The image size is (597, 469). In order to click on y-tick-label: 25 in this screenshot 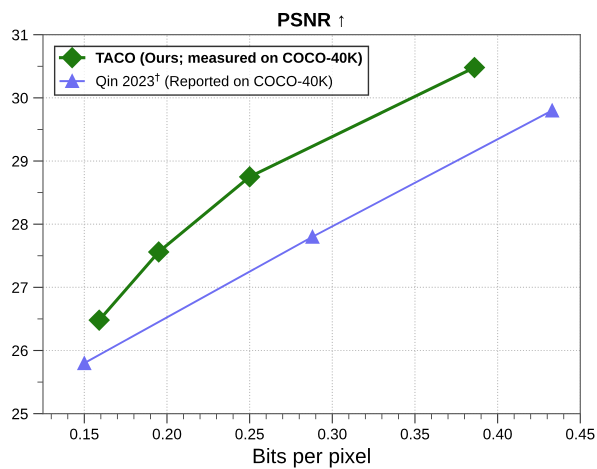, I will do `click(20, 414)`.